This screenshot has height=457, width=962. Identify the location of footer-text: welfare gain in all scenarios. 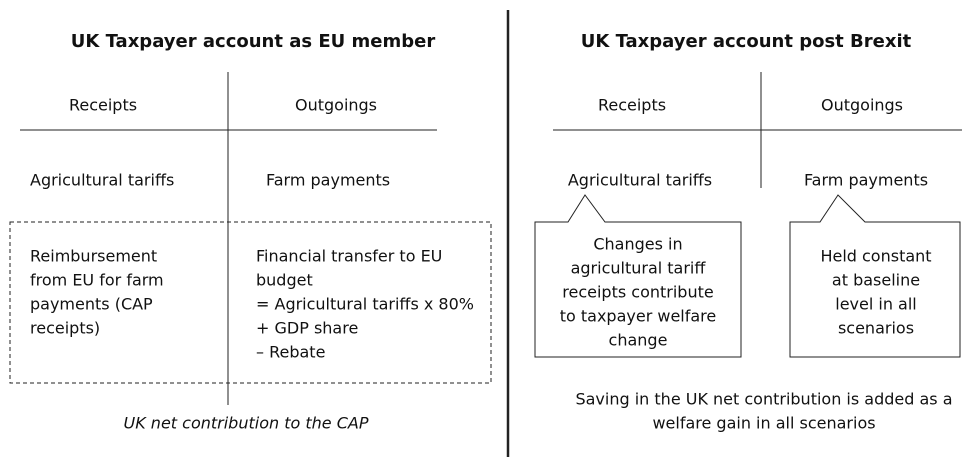
(763, 423).